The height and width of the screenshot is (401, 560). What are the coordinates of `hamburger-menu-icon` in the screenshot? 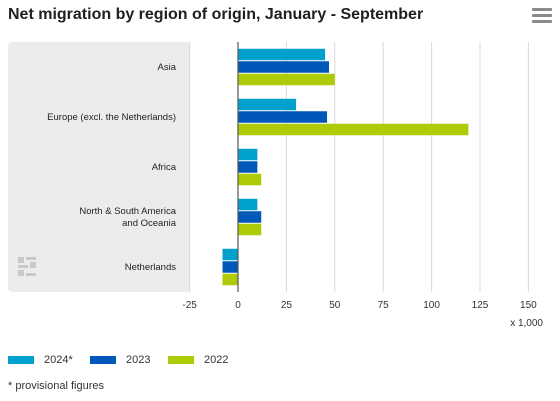 It's located at (542, 17).